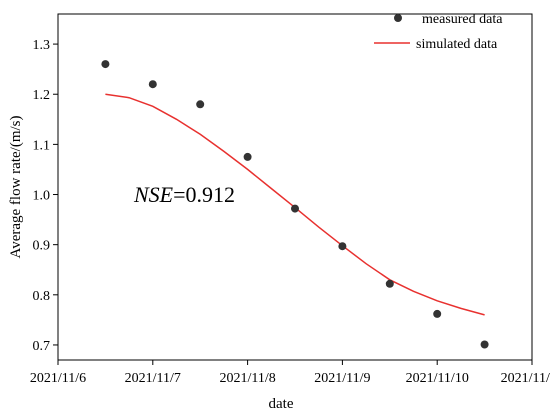  Describe the element at coordinates (153, 194) in the screenshot. I see `nse-annotation-label: NSE` at that location.